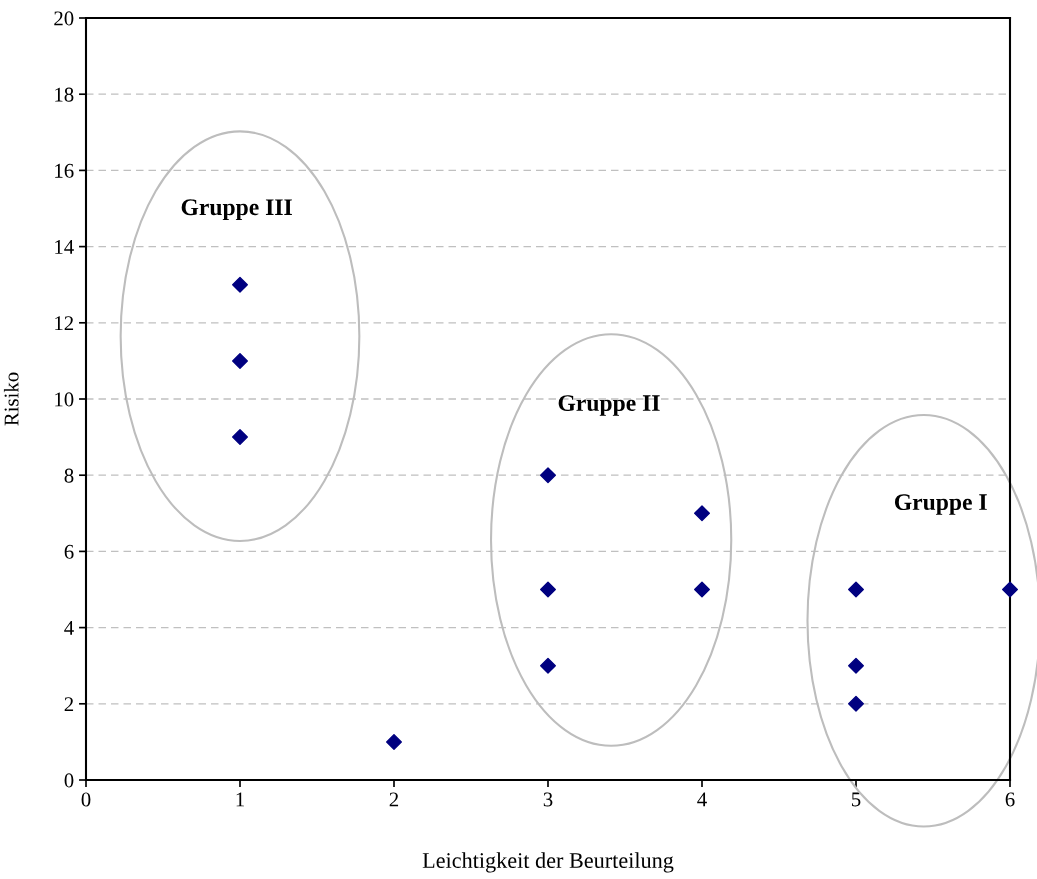 Image resolution: width=1037 pixels, height=879 pixels. Describe the element at coordinates (64, 170) in the screenshot. I see `y-tick-label: 16` at that location.